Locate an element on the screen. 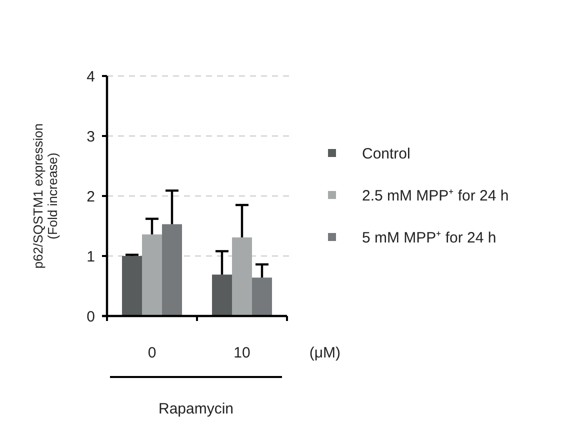  x-axis-title: Rapamycin is located at coordinates (196, 409).